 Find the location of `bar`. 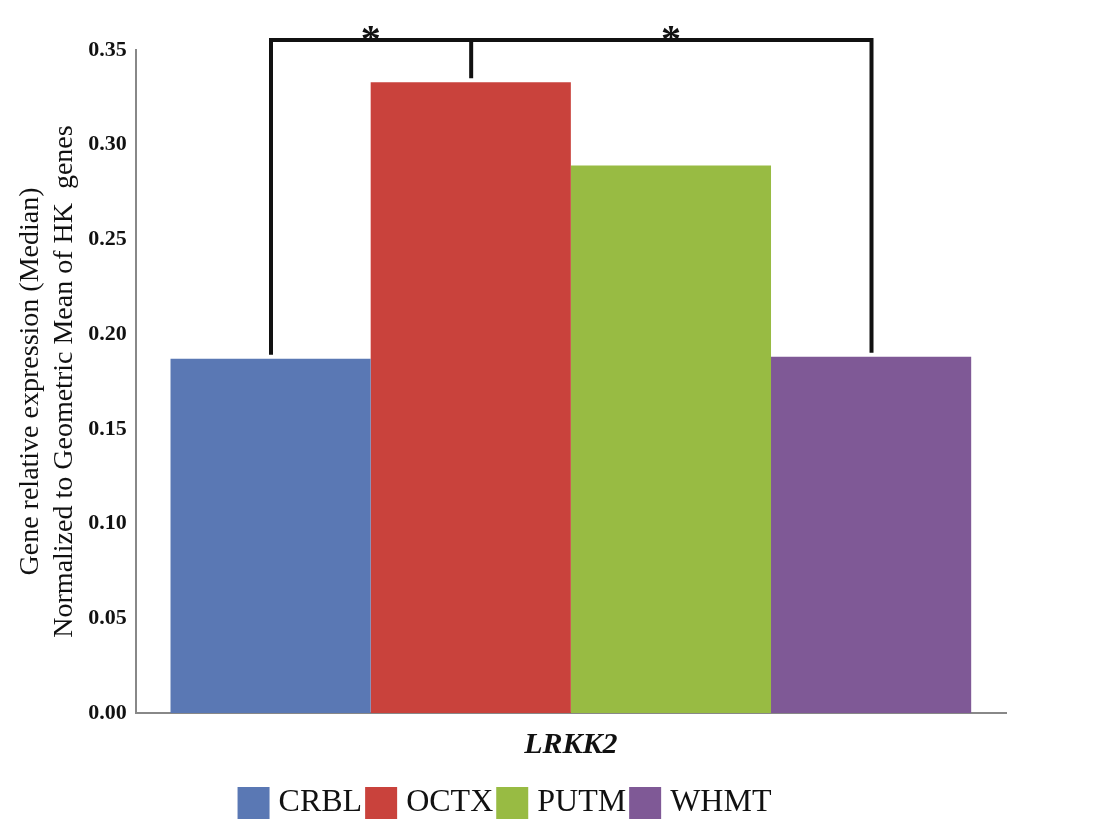

bar is located at coordinates (270, 535).